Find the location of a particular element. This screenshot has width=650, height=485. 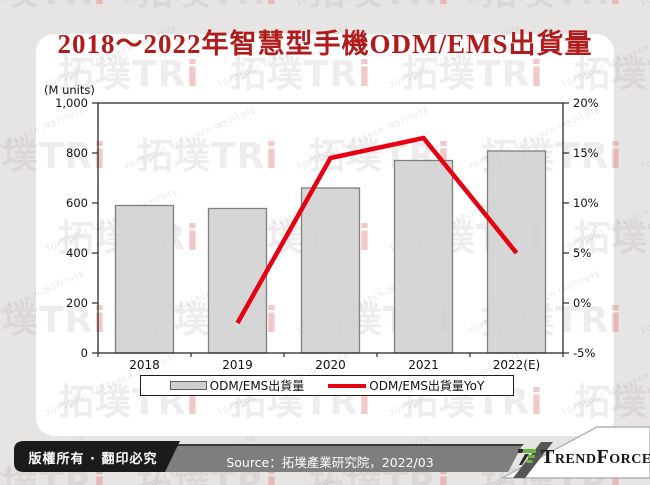

chart-legend: ODM/EMS出貨量 ODM/EMS出貨量YoY is located at coordinates (327, 385).